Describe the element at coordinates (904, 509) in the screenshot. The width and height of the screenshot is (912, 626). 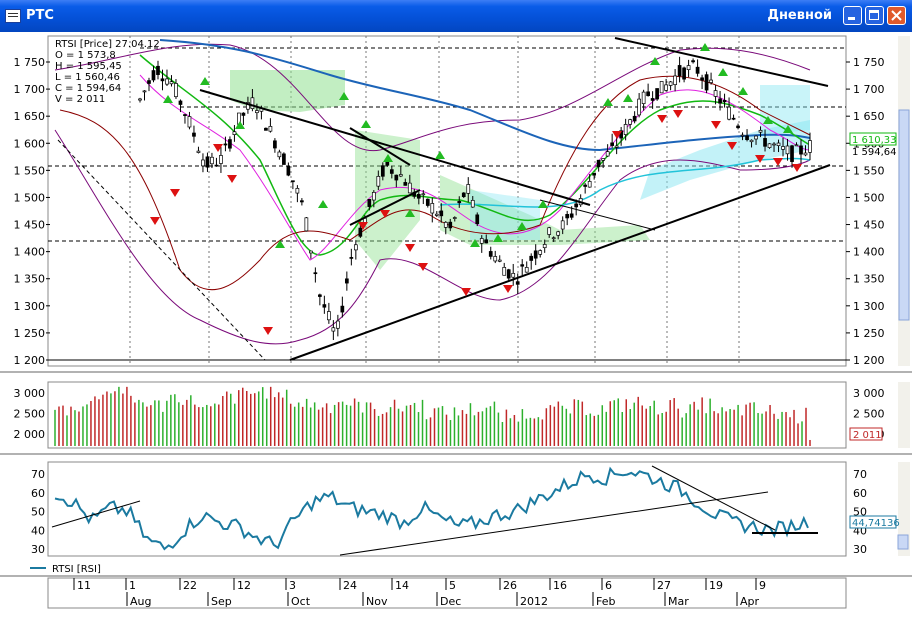
I see `rsi-scrollbar` at that location.